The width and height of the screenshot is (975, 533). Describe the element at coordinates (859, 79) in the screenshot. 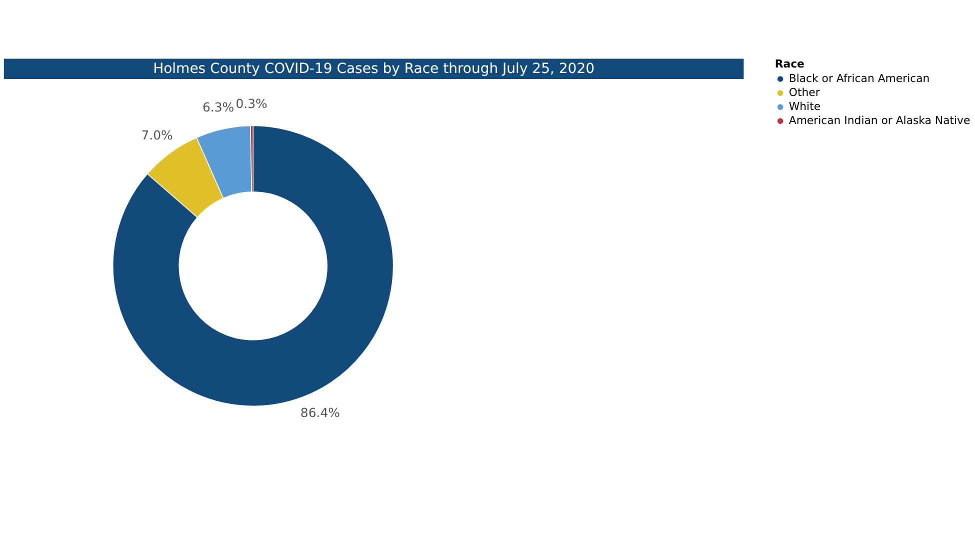

I see `legend-label: Black or African American` at that location.